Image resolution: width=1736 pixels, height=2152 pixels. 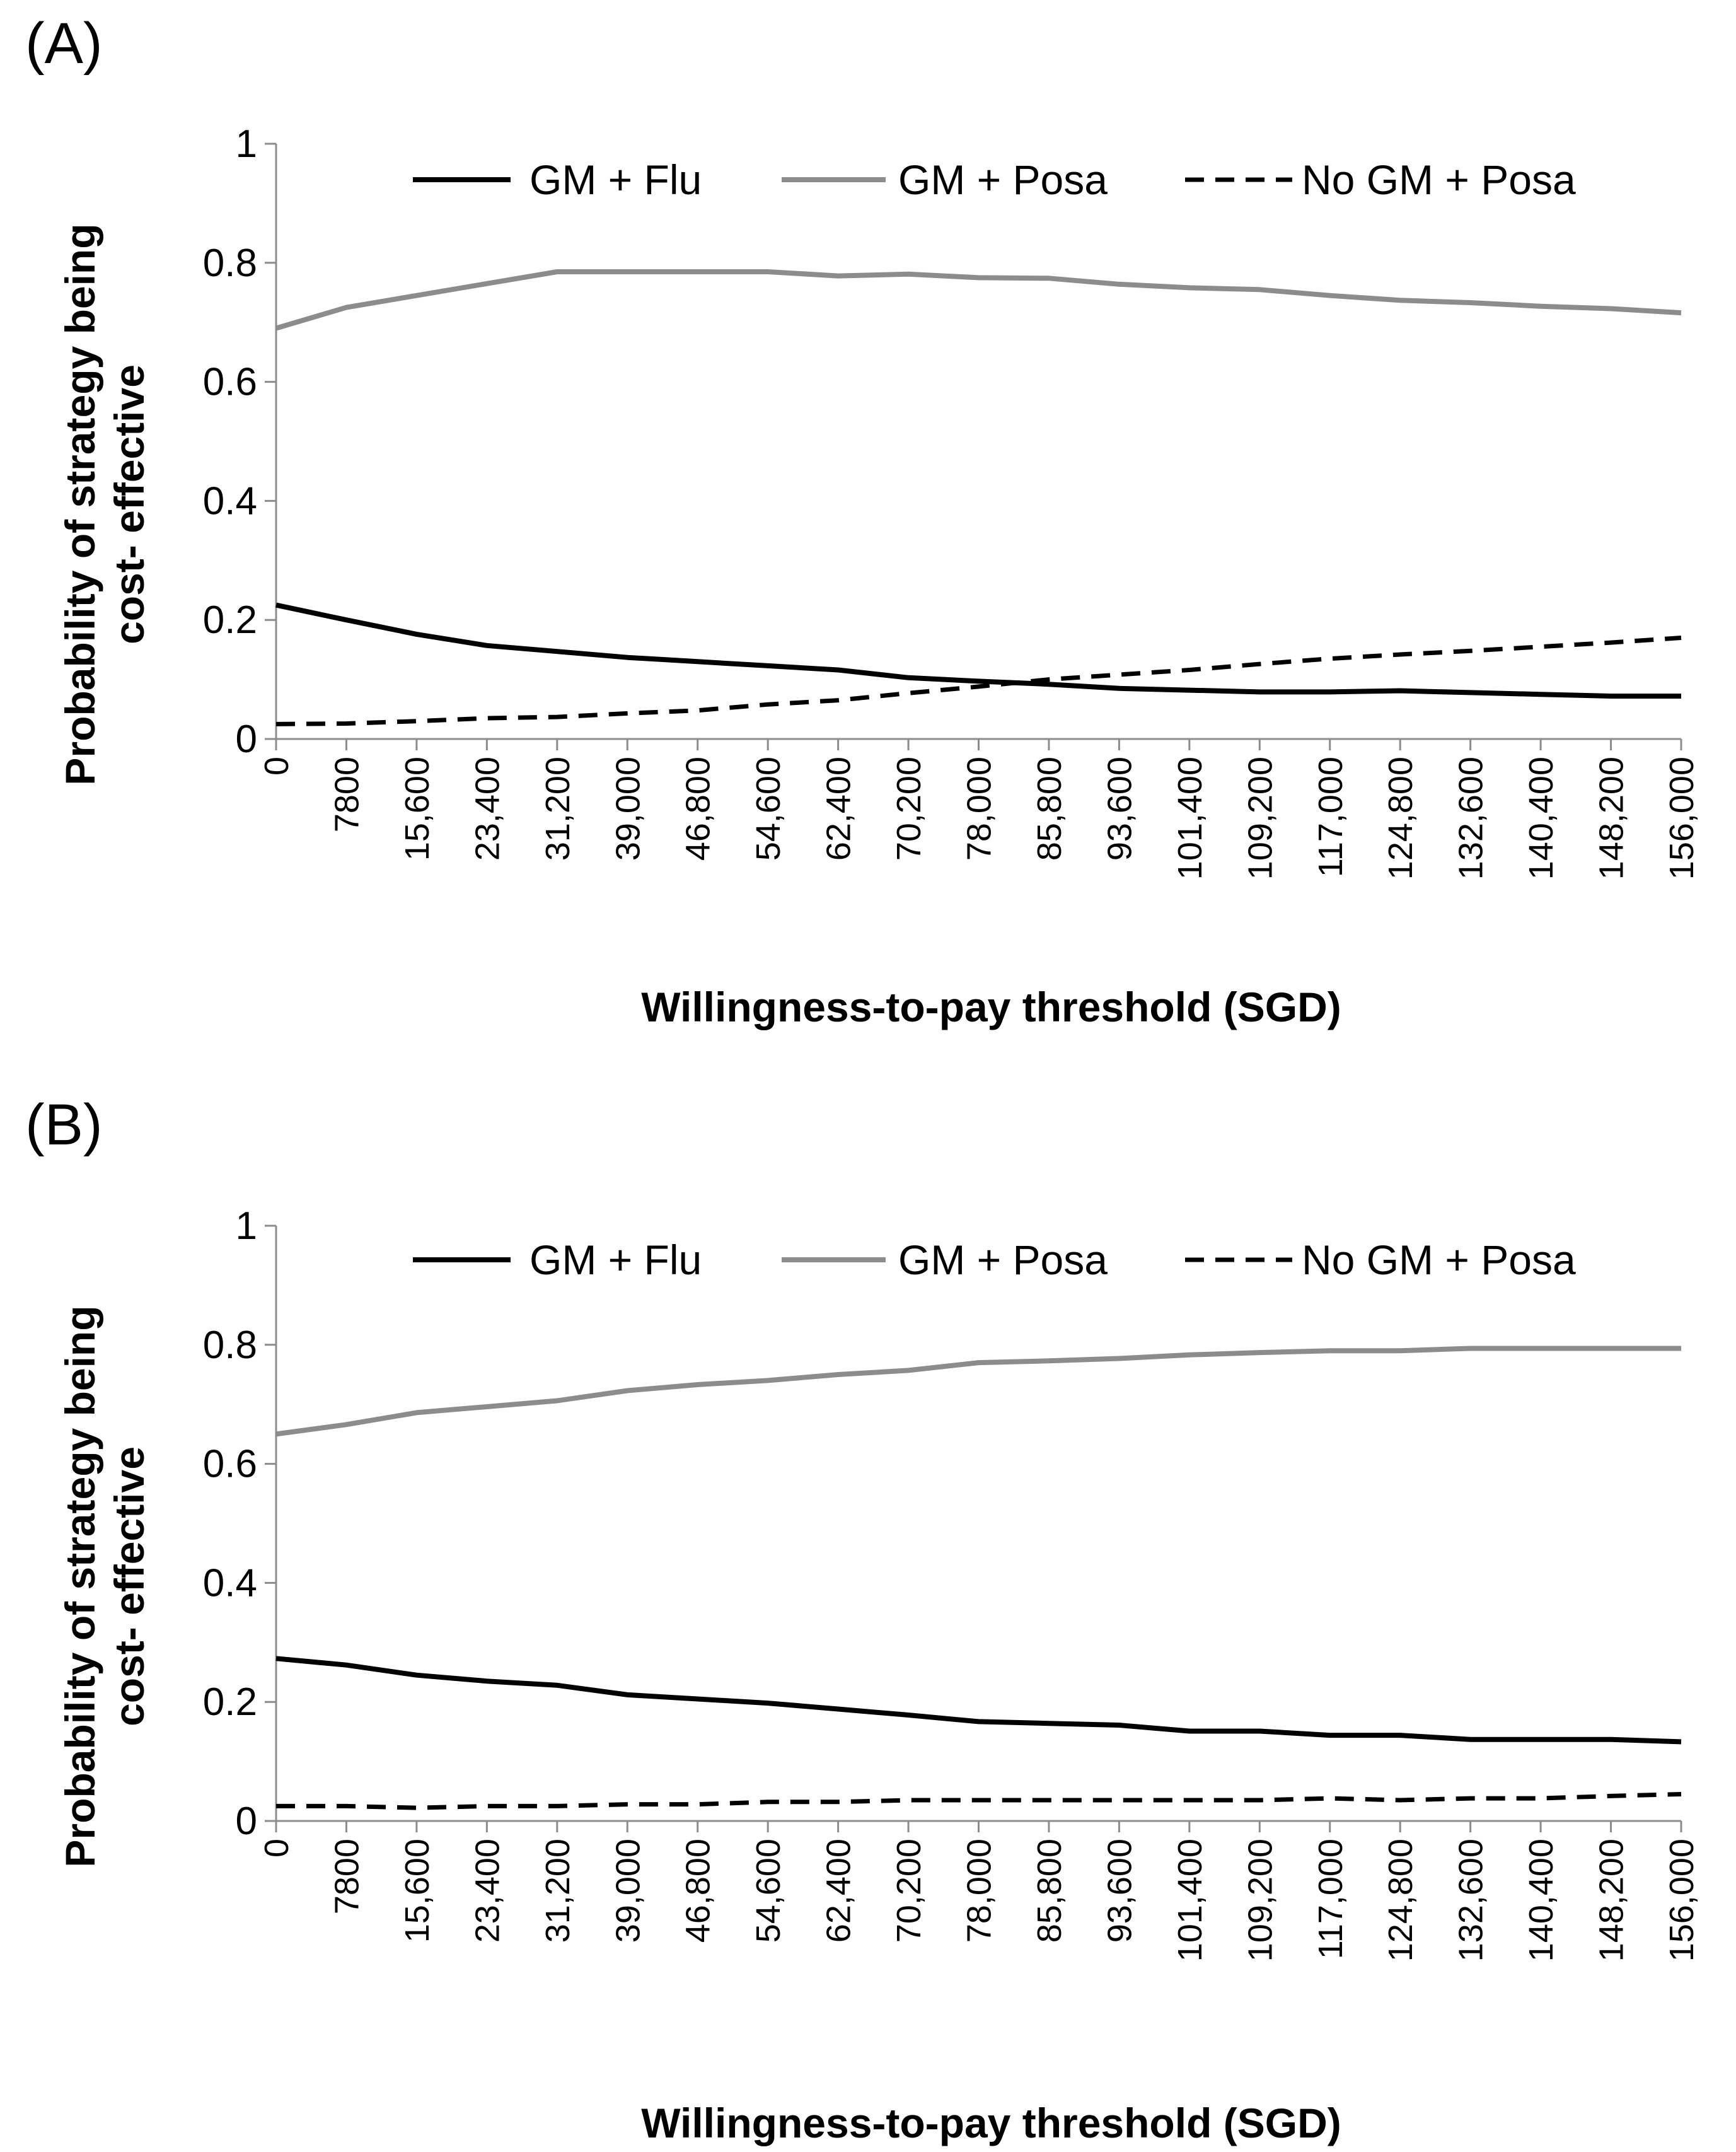 I want to click on panel-label: (A), so click(x=64, y=43).